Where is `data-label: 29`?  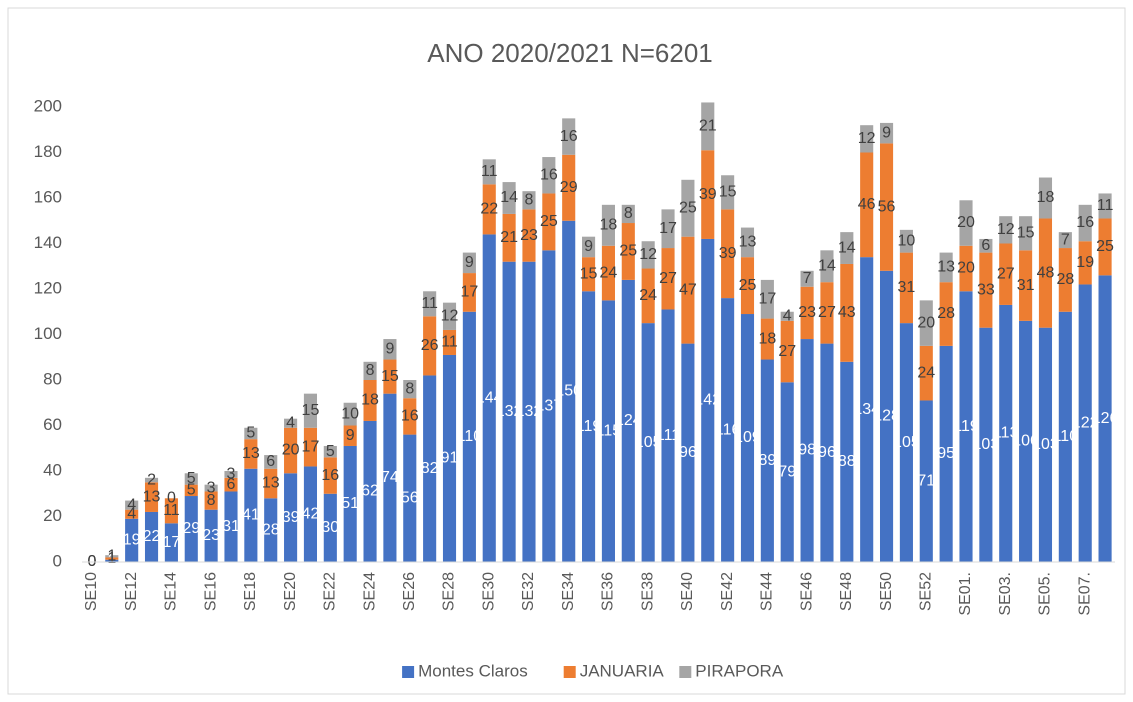
data-label: 29 is located at coordinates (191, 528).